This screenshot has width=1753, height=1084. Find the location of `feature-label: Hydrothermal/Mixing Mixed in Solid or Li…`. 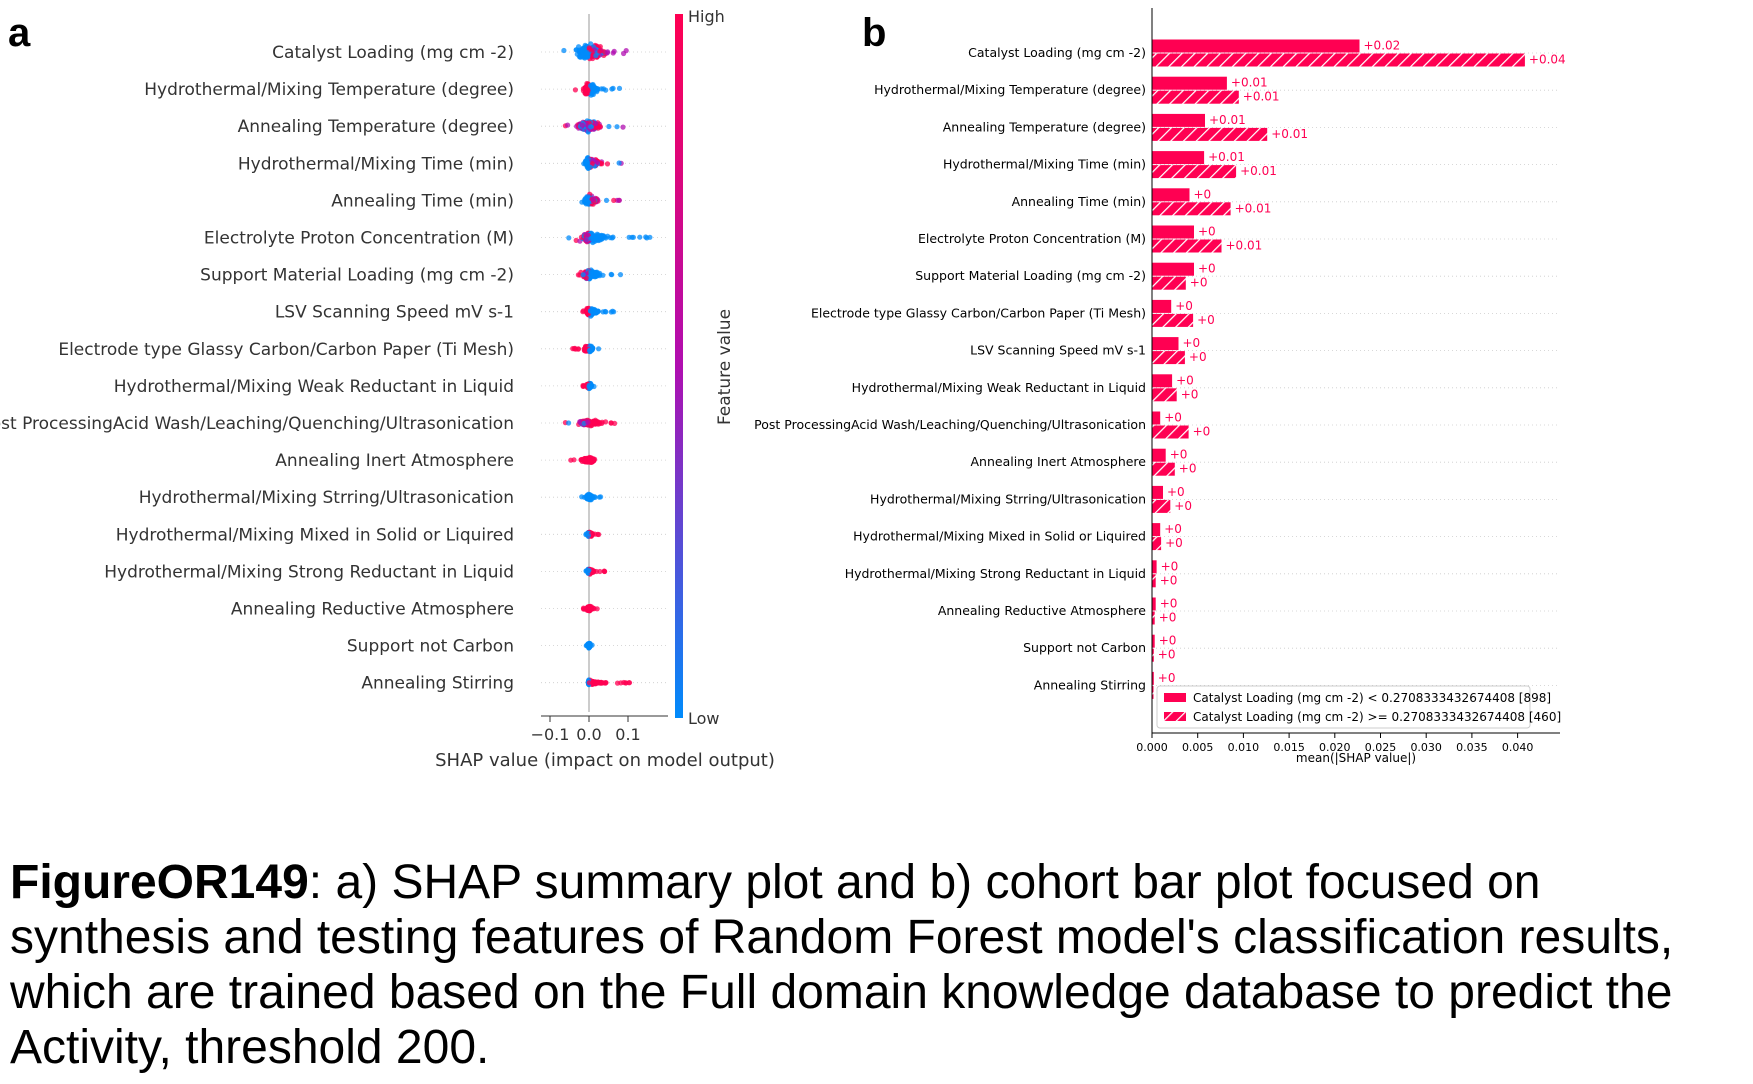

feature-label: Hydrothermal/Mixing Mixed in Solid or Li… is located at coordinates (999, 536).